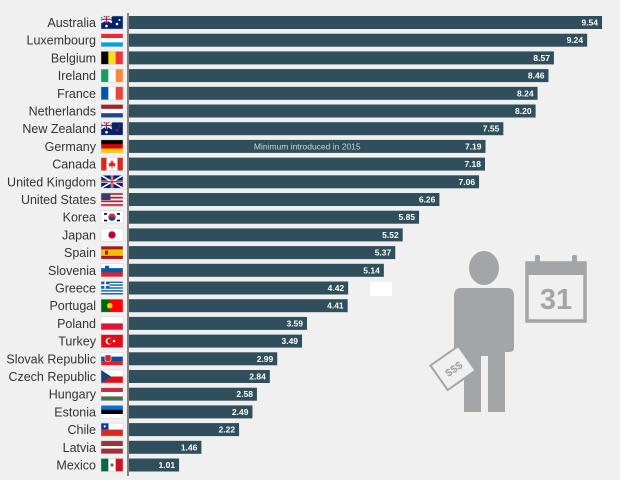  What do you see at coordinates (72, 271) in the screenshot?
I see `country-label: Slovenia` at bounding box center [72, 271].